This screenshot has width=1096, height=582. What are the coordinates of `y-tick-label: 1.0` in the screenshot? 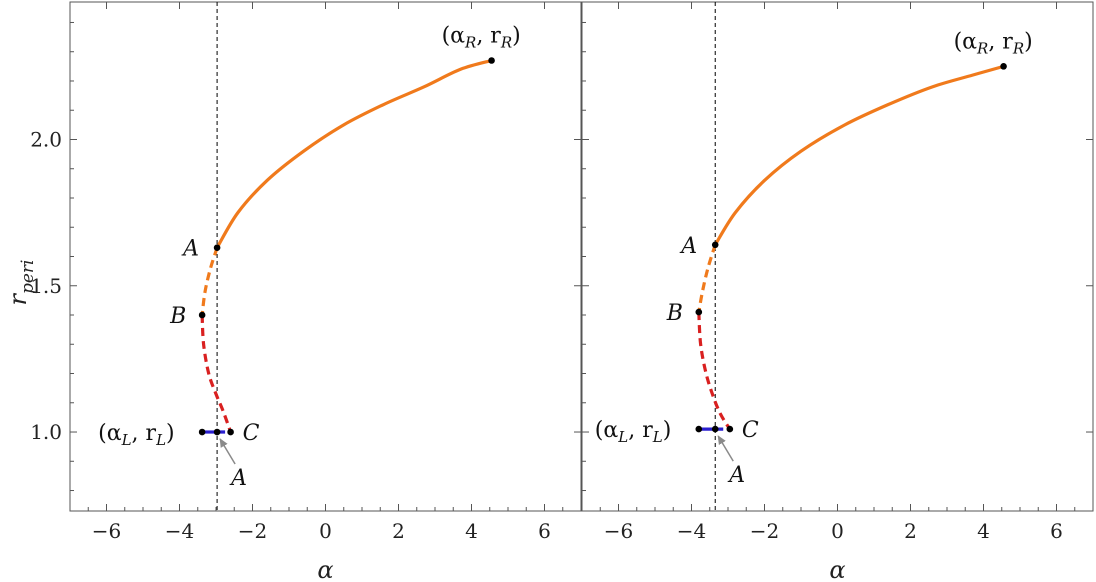 It's located at (46, 432).